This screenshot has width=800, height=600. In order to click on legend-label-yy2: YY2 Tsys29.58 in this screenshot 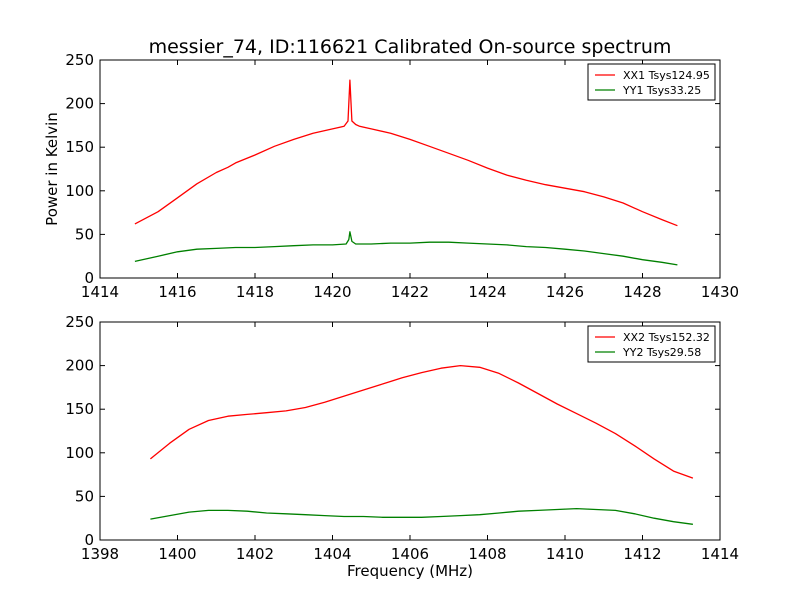, I will do `click(661, 352)`.